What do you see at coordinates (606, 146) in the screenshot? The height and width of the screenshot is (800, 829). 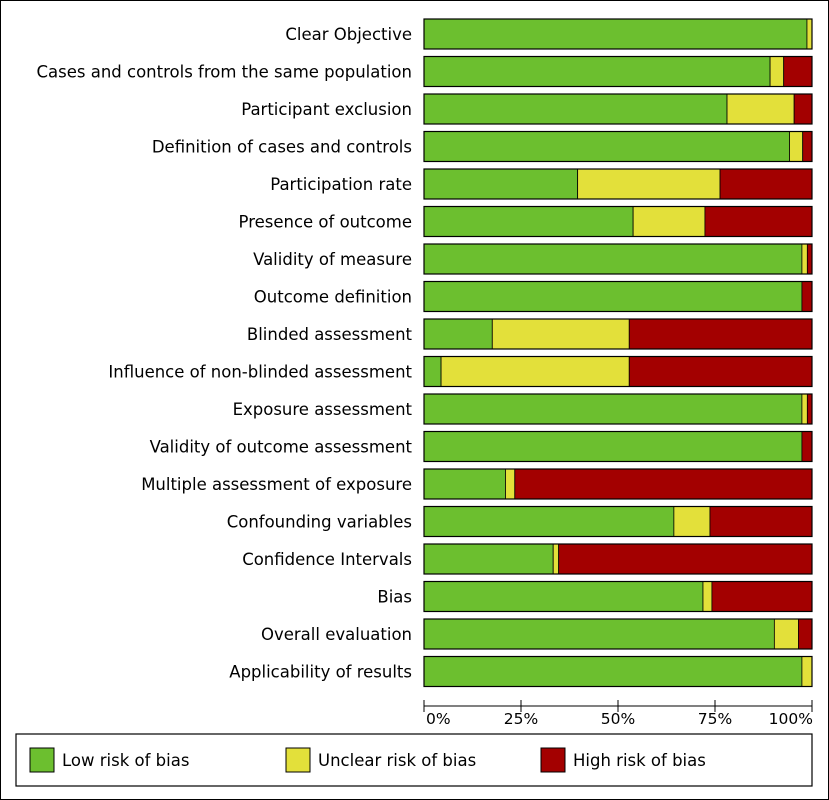 I see `bar-segment-low-risk-of-bias-definition-of-cases-and-controls` at bounding box center [606, 146].